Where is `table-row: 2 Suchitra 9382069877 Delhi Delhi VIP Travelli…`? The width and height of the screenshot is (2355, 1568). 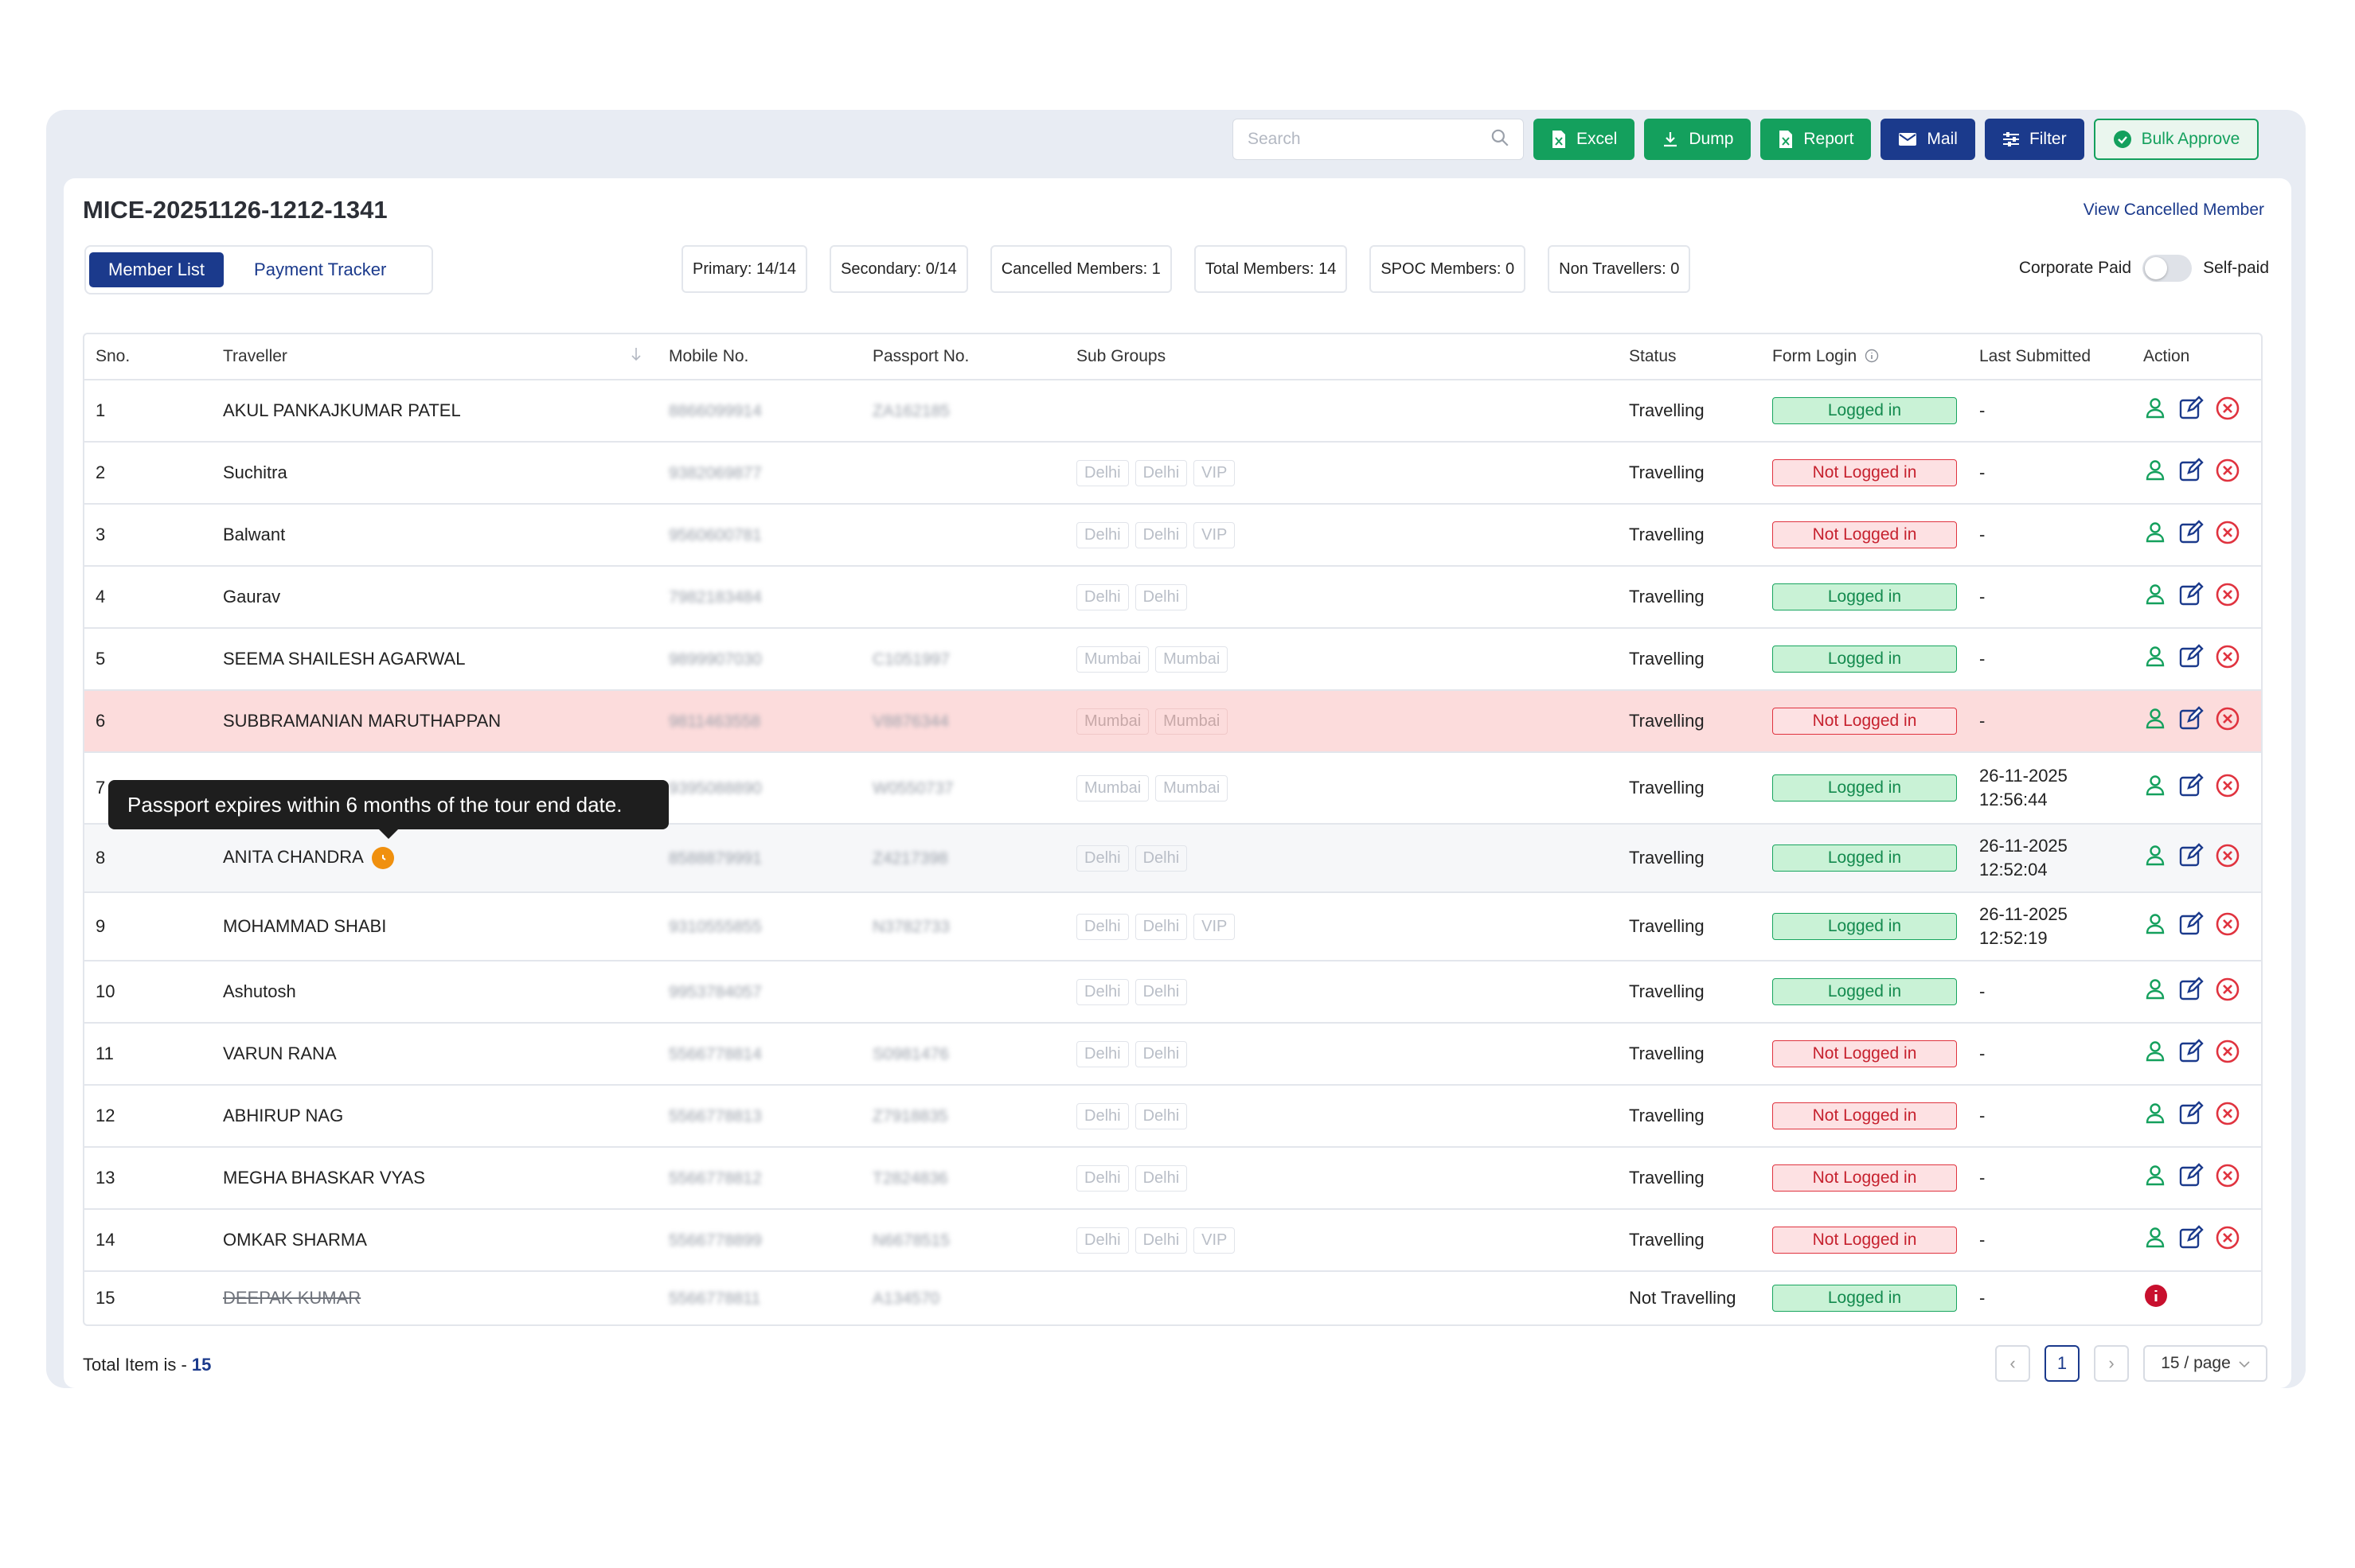
table-row: 2 Suchitra 9382069877 Delhi Delhi VIP Travelli… is located at coordinates (1172, 474).